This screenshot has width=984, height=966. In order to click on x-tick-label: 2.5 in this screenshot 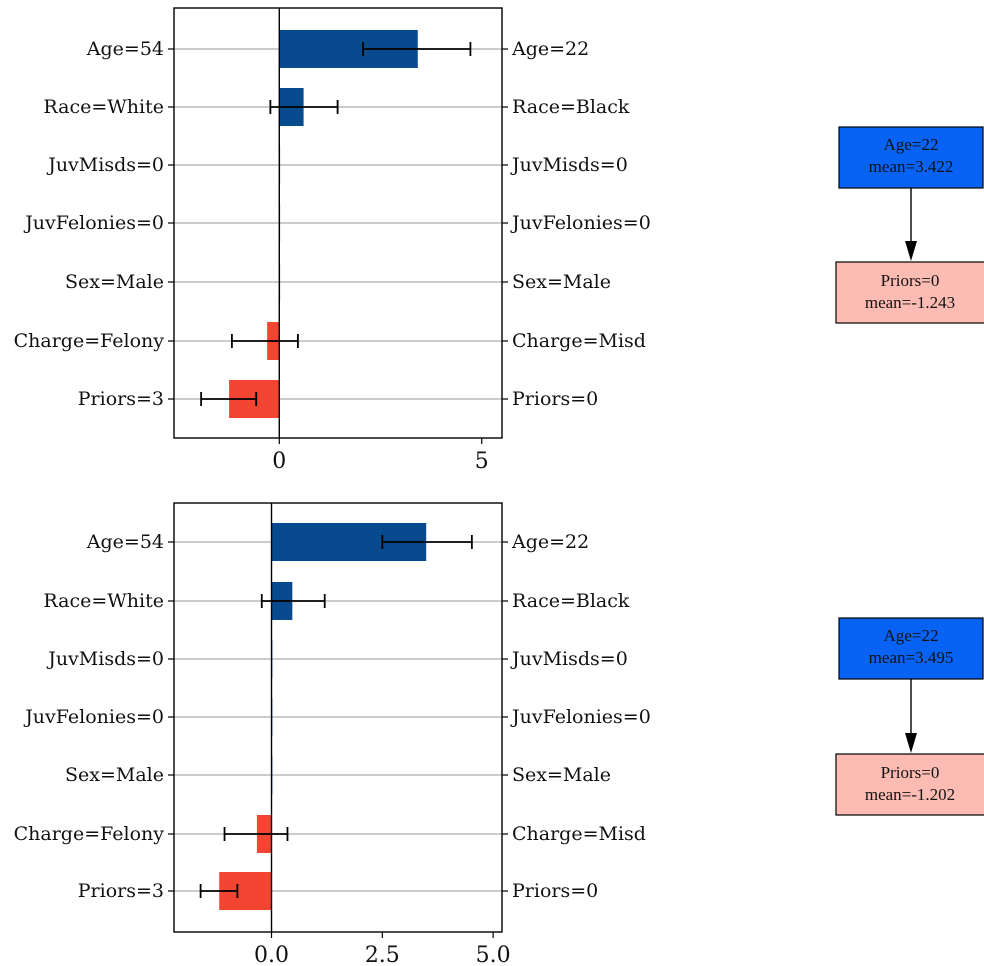, I will do `click(382, 954)`.